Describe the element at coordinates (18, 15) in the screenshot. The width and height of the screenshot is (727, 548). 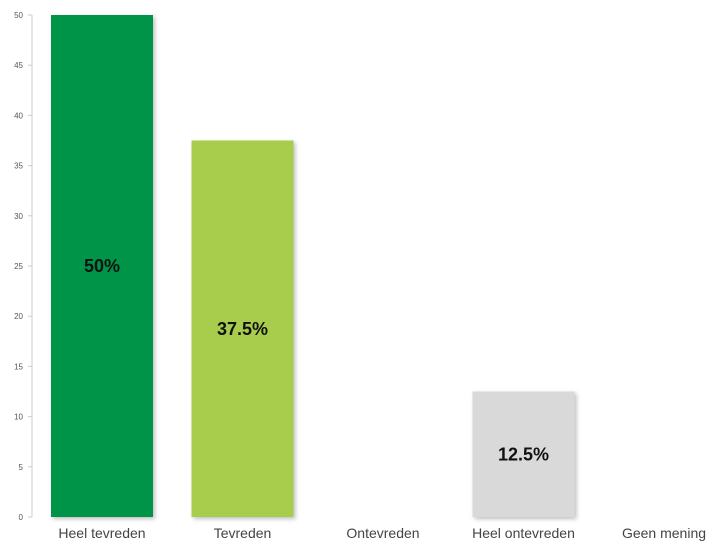
I see `y-tick-label: 50` at that location.